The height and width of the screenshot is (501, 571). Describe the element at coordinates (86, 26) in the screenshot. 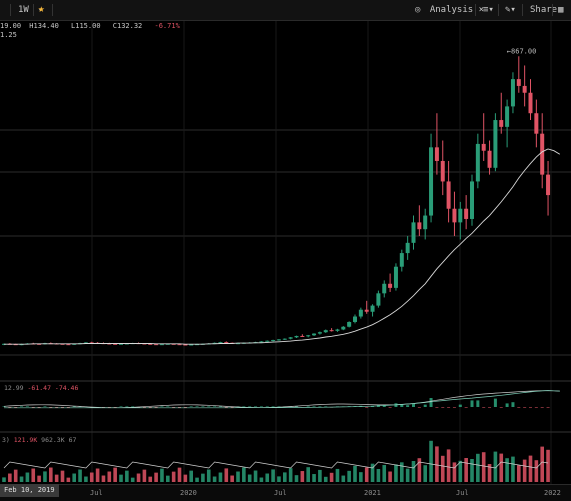

I see `low-value: L115.00` at that location.